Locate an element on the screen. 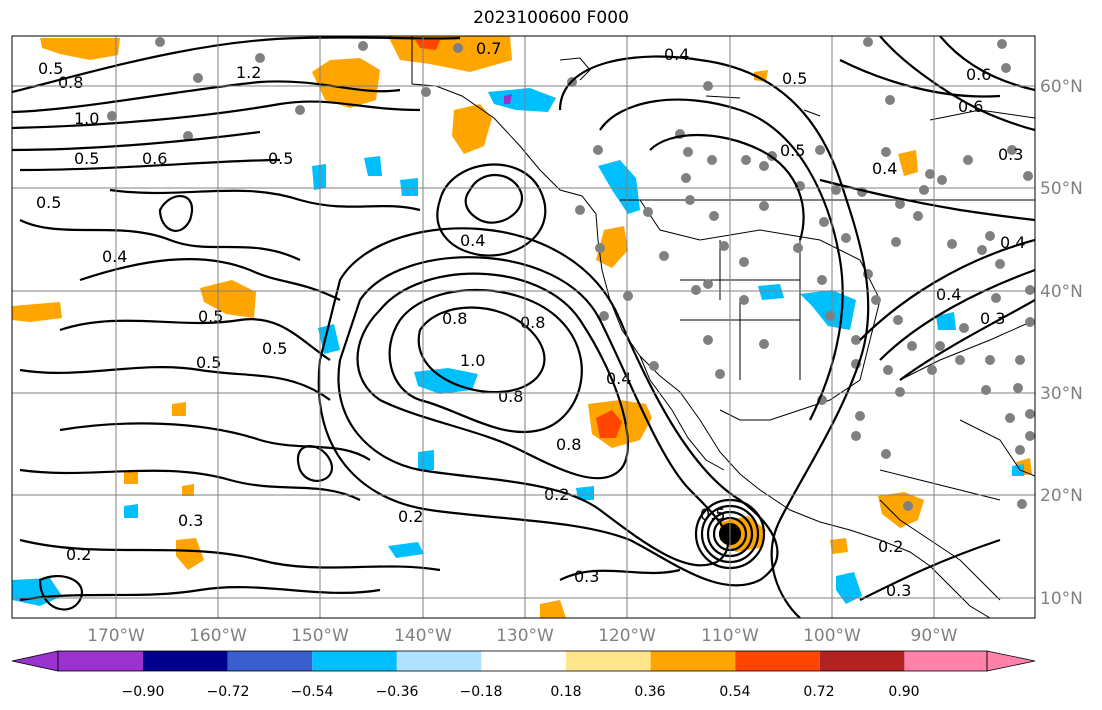  lon-label: 90°W is located at coordinates (934, 636).